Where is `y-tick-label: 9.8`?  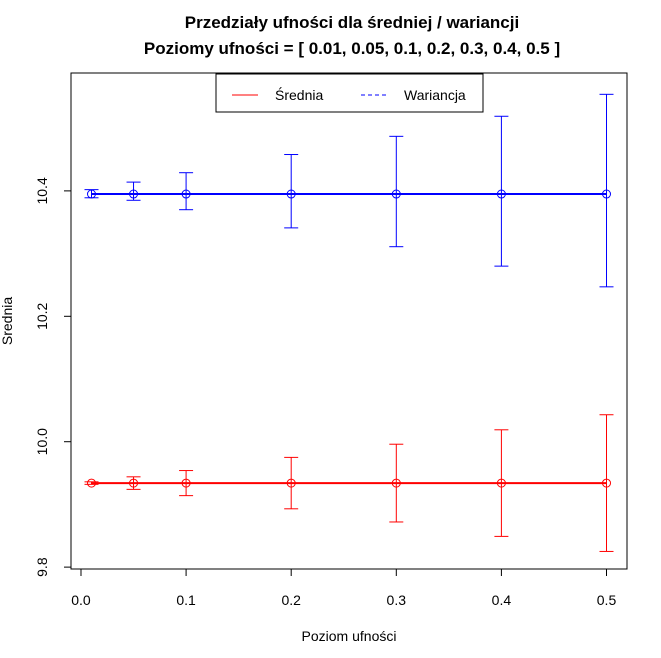
y-tick-label: 9.8 is located at coordinates (42, 567).